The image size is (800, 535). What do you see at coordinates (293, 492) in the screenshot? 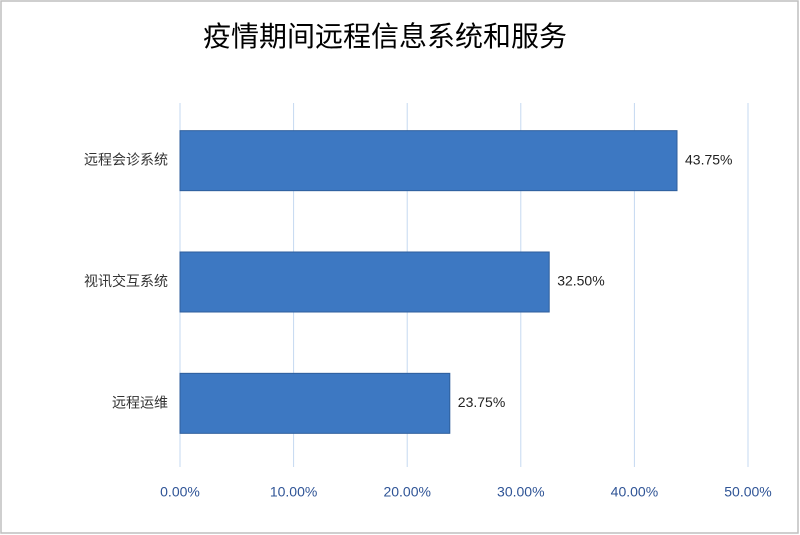
I see `x-tick-label: 10.00%` at bounding box center [293, 492].